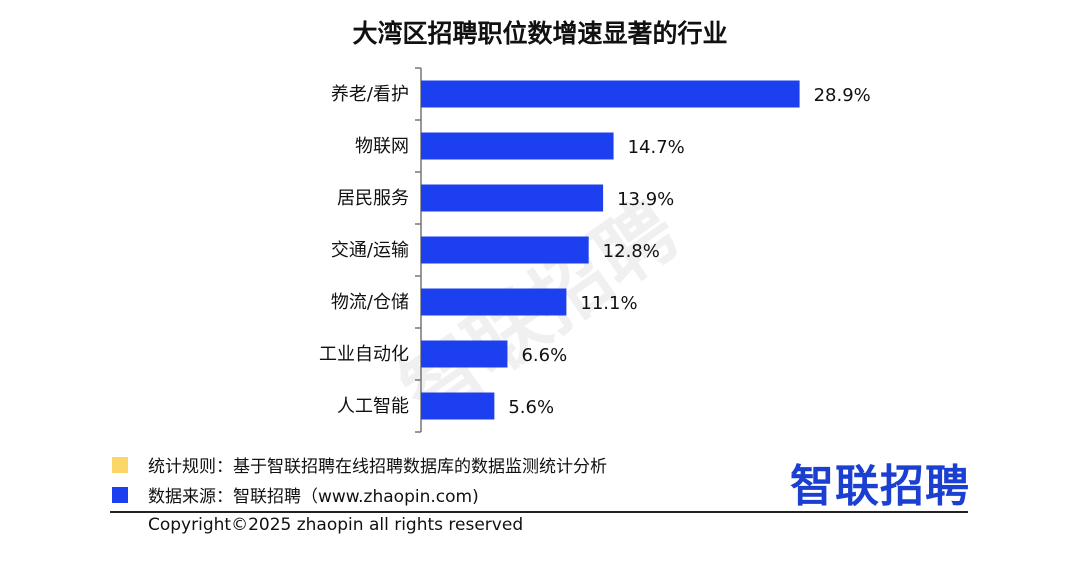 This screenshot has height=576, width=1080. Describe the element at coordinates (608, 303) in the screenshot. I see `data-label: 11.1%` at that location.